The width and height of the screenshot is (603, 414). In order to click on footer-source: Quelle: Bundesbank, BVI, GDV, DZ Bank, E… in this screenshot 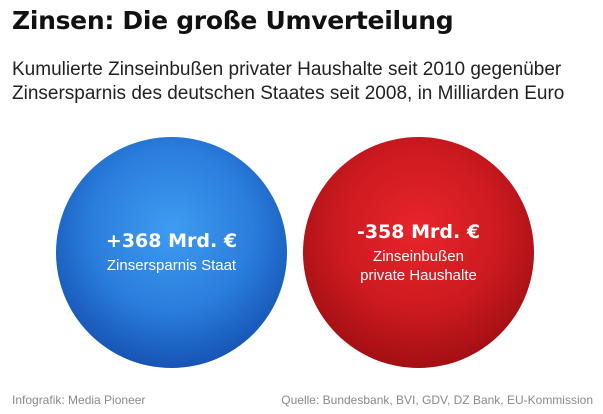, I will do `click(437, 400)`.